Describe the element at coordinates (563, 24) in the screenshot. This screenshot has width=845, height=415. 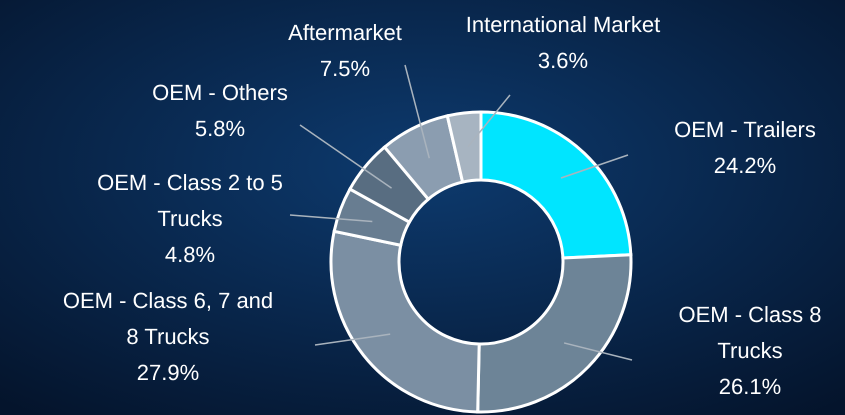
I see `slice-label: International Market` at that location.